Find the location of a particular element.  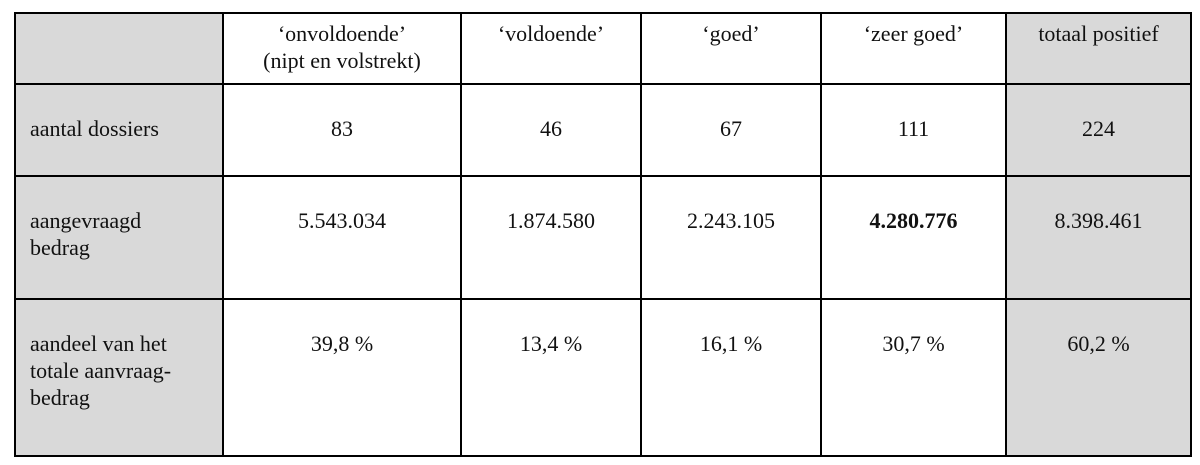

value-cell: 2.243.105 is located at coordinates (731, 237).